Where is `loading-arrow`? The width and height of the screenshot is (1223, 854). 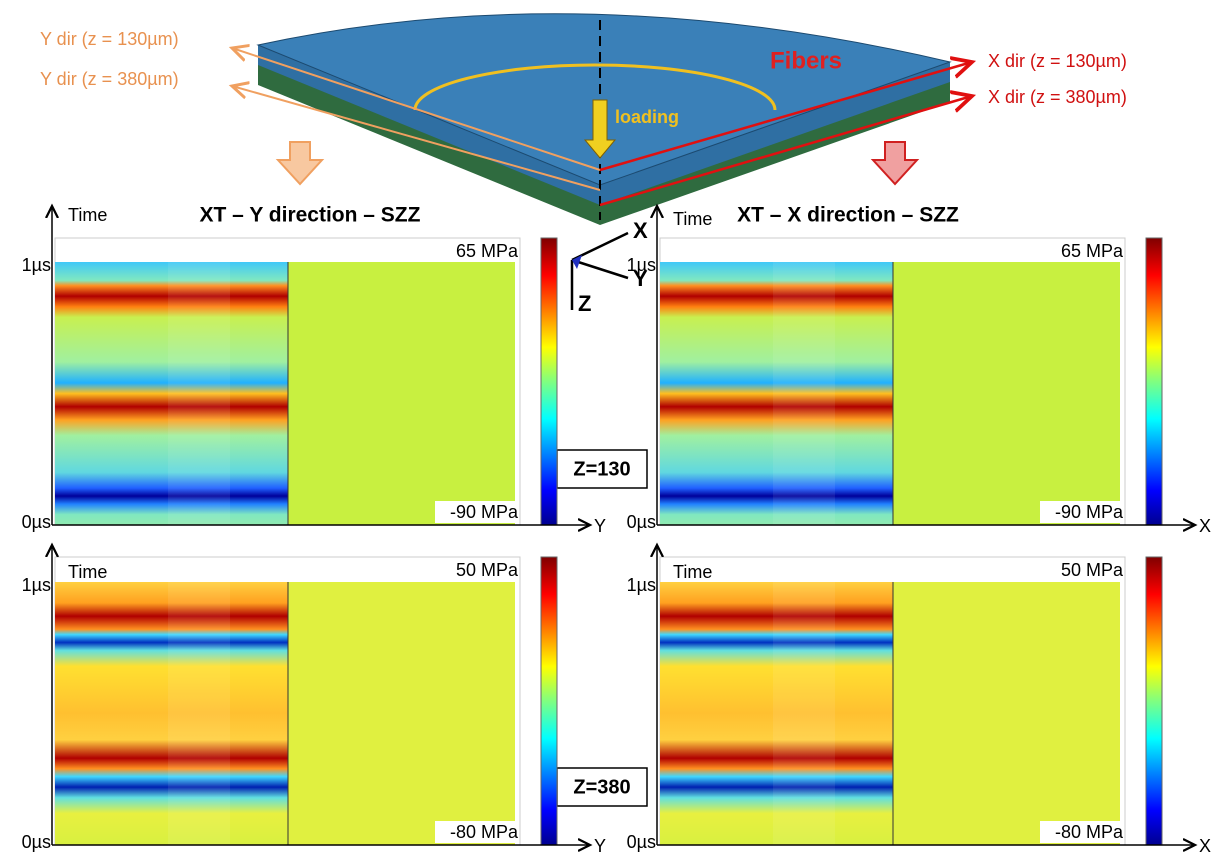 loading-arrow is located at coordinates (600, 129).